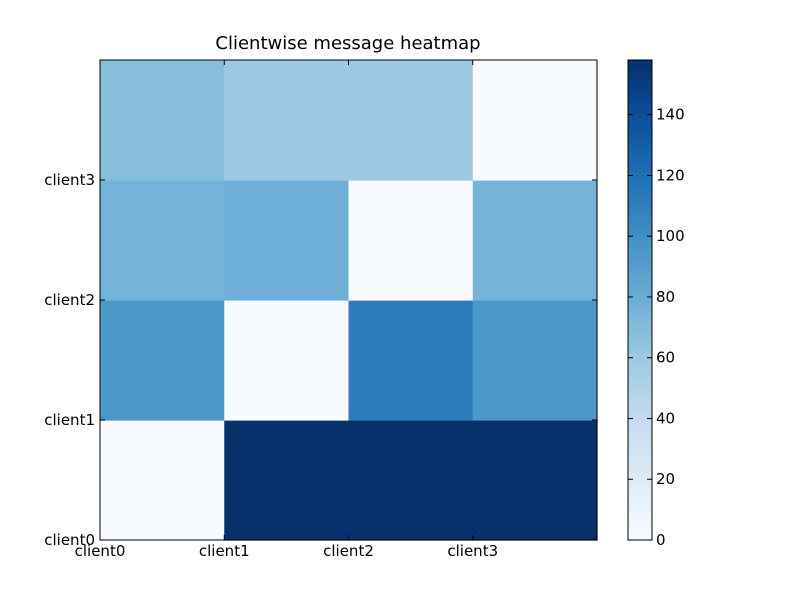 The height and width of the screenshot is (600, 800). What do you see at coordinates (661, 540) in the screenshot?
I see `colorbar-tick-label: 0` at bounding box center [661, 540].